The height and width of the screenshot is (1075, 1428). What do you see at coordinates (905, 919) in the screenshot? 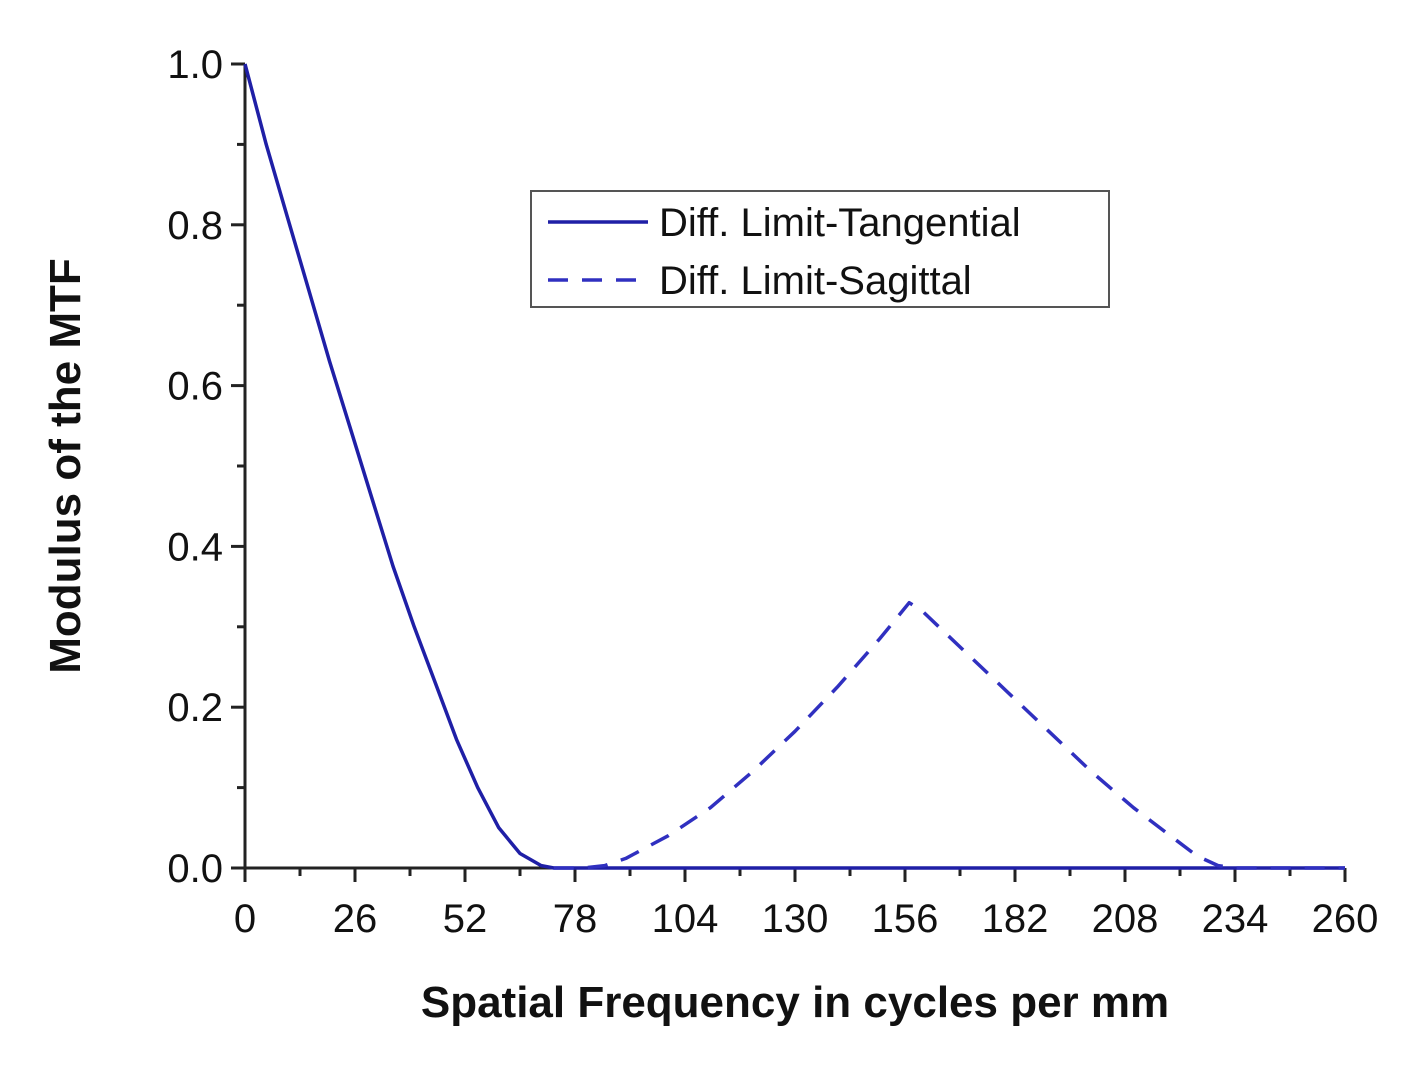
I see `x-tick-label-6: 156` at bounding box center [905, 919].